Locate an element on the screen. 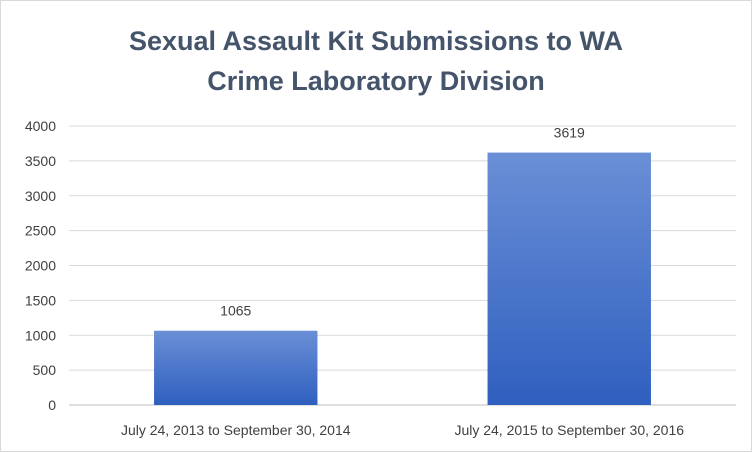 The width and height of the screenshot is (752, 452). y-axis-tick-labels: 0 500 1000 1500 2000 2500 3000 3500 4000 is located at coordinates (40, 265).